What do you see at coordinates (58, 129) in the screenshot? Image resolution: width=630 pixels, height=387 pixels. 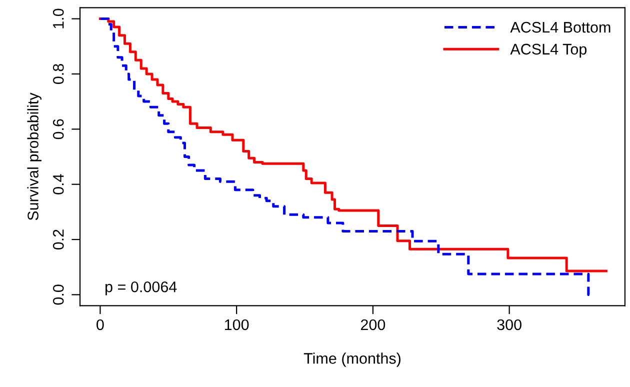 I see `y-tick-label: 0.6` at bounding box center [58, 129].